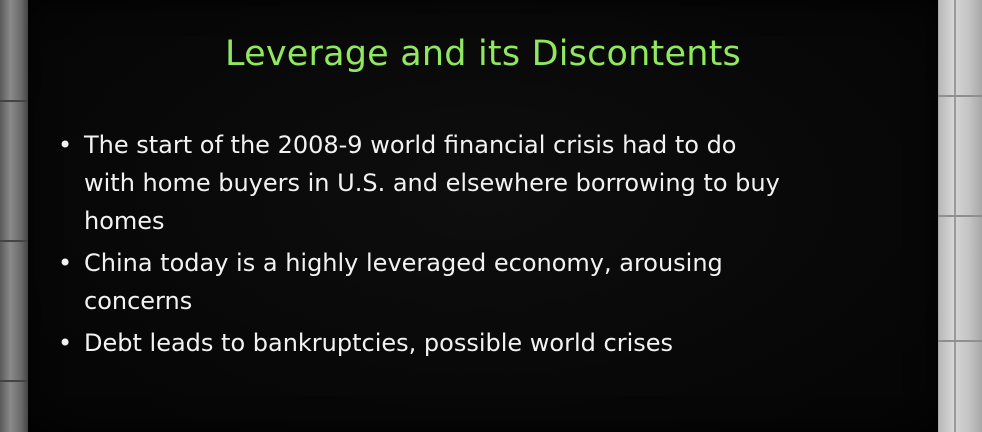  Describe the element at coordinates (138, 301) in the screenshot. I see `bullet-line: concerns` at that location.